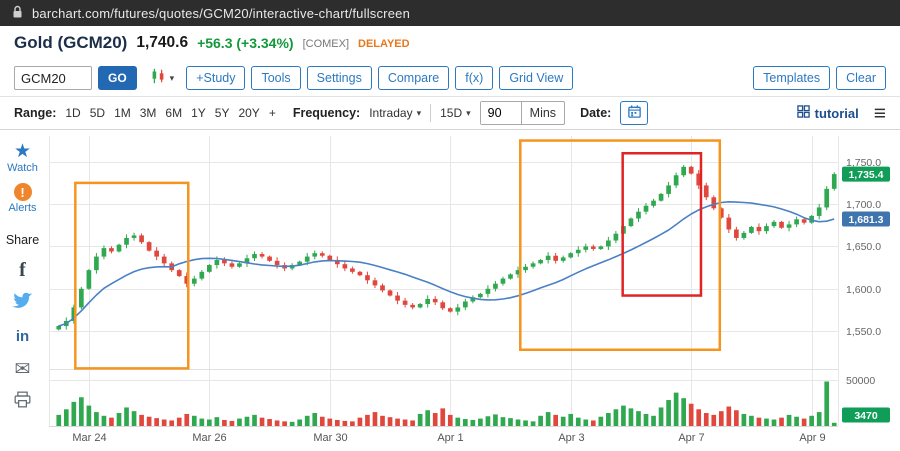 The height and width of the screenshot is (451, 900). Describe the element at coordinates (198, 113) in the screenshot. I see `range-option-1y: 1Y` at that location.